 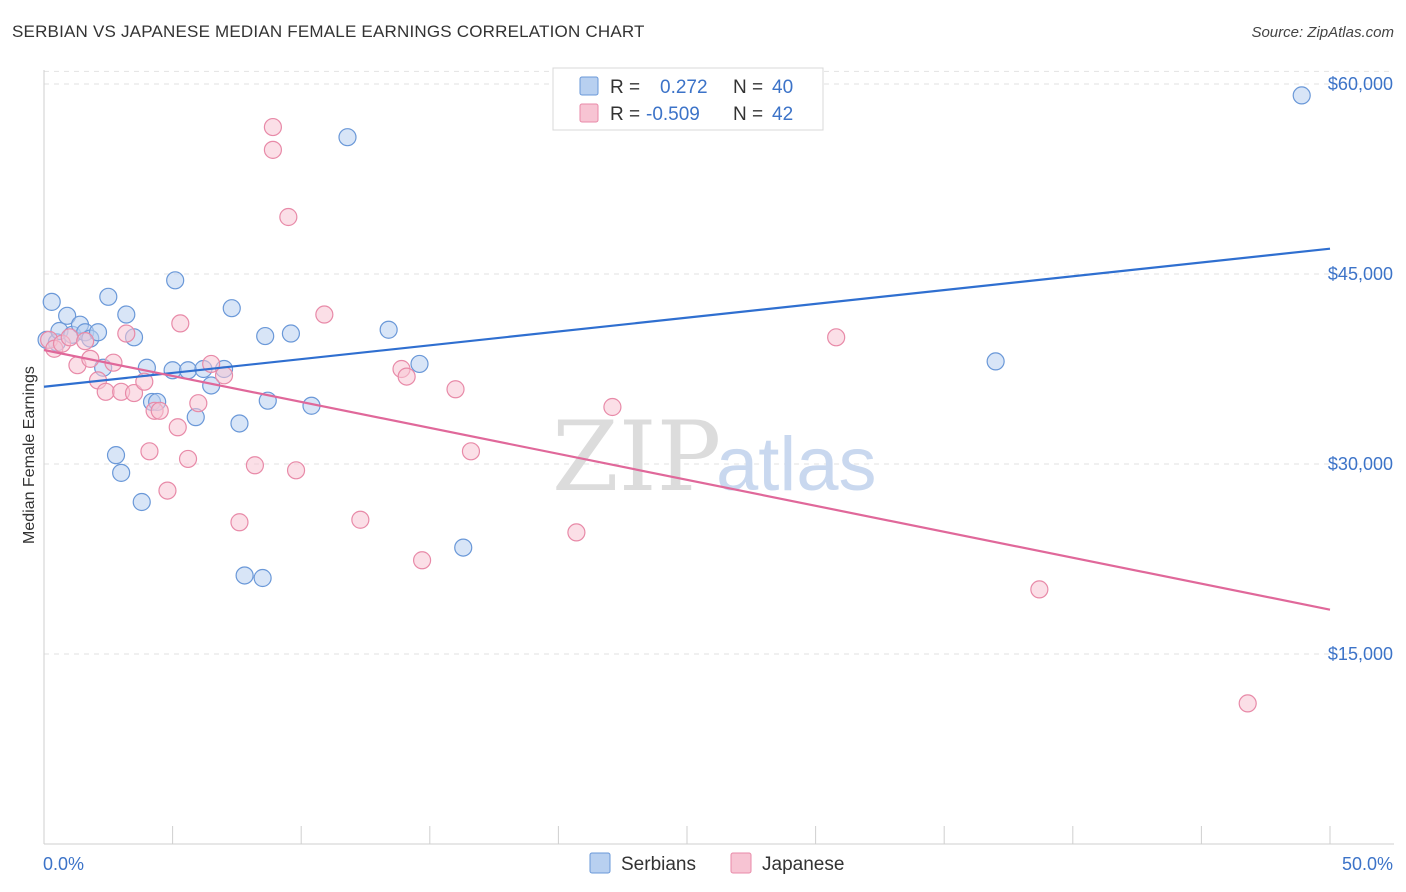 What do you see at coordinates (589, 86) in the screenshot?
I see `legend-swatch-serbians` at bounding box center [589, 86].